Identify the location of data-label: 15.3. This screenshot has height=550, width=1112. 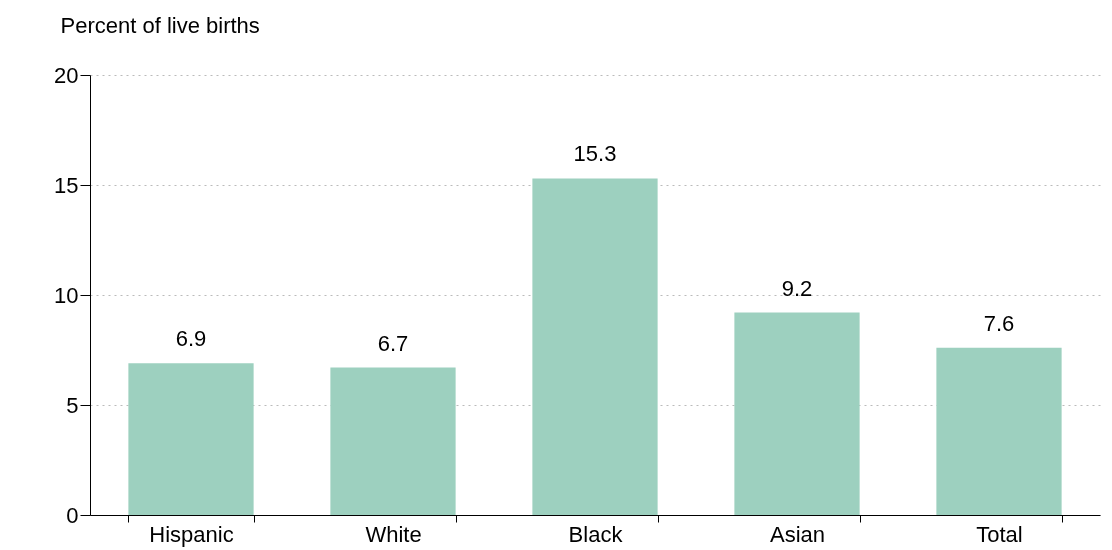
(595, 154).